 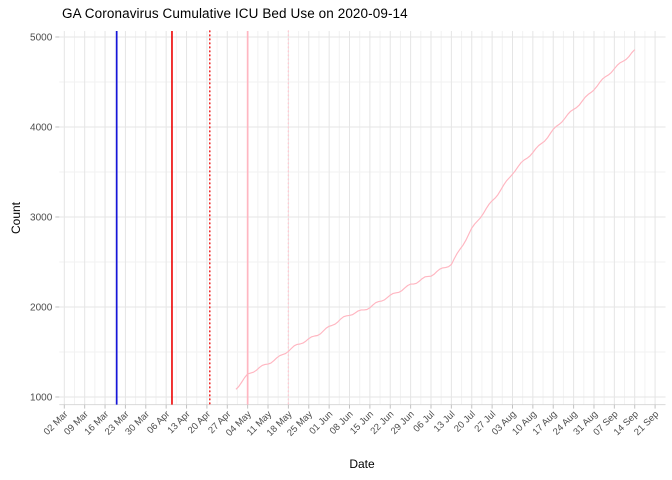 What do you see at coordinates (41, 218) in the screenshot?
I see `y-tick-label: 3000` at bounding box center [41, 218].